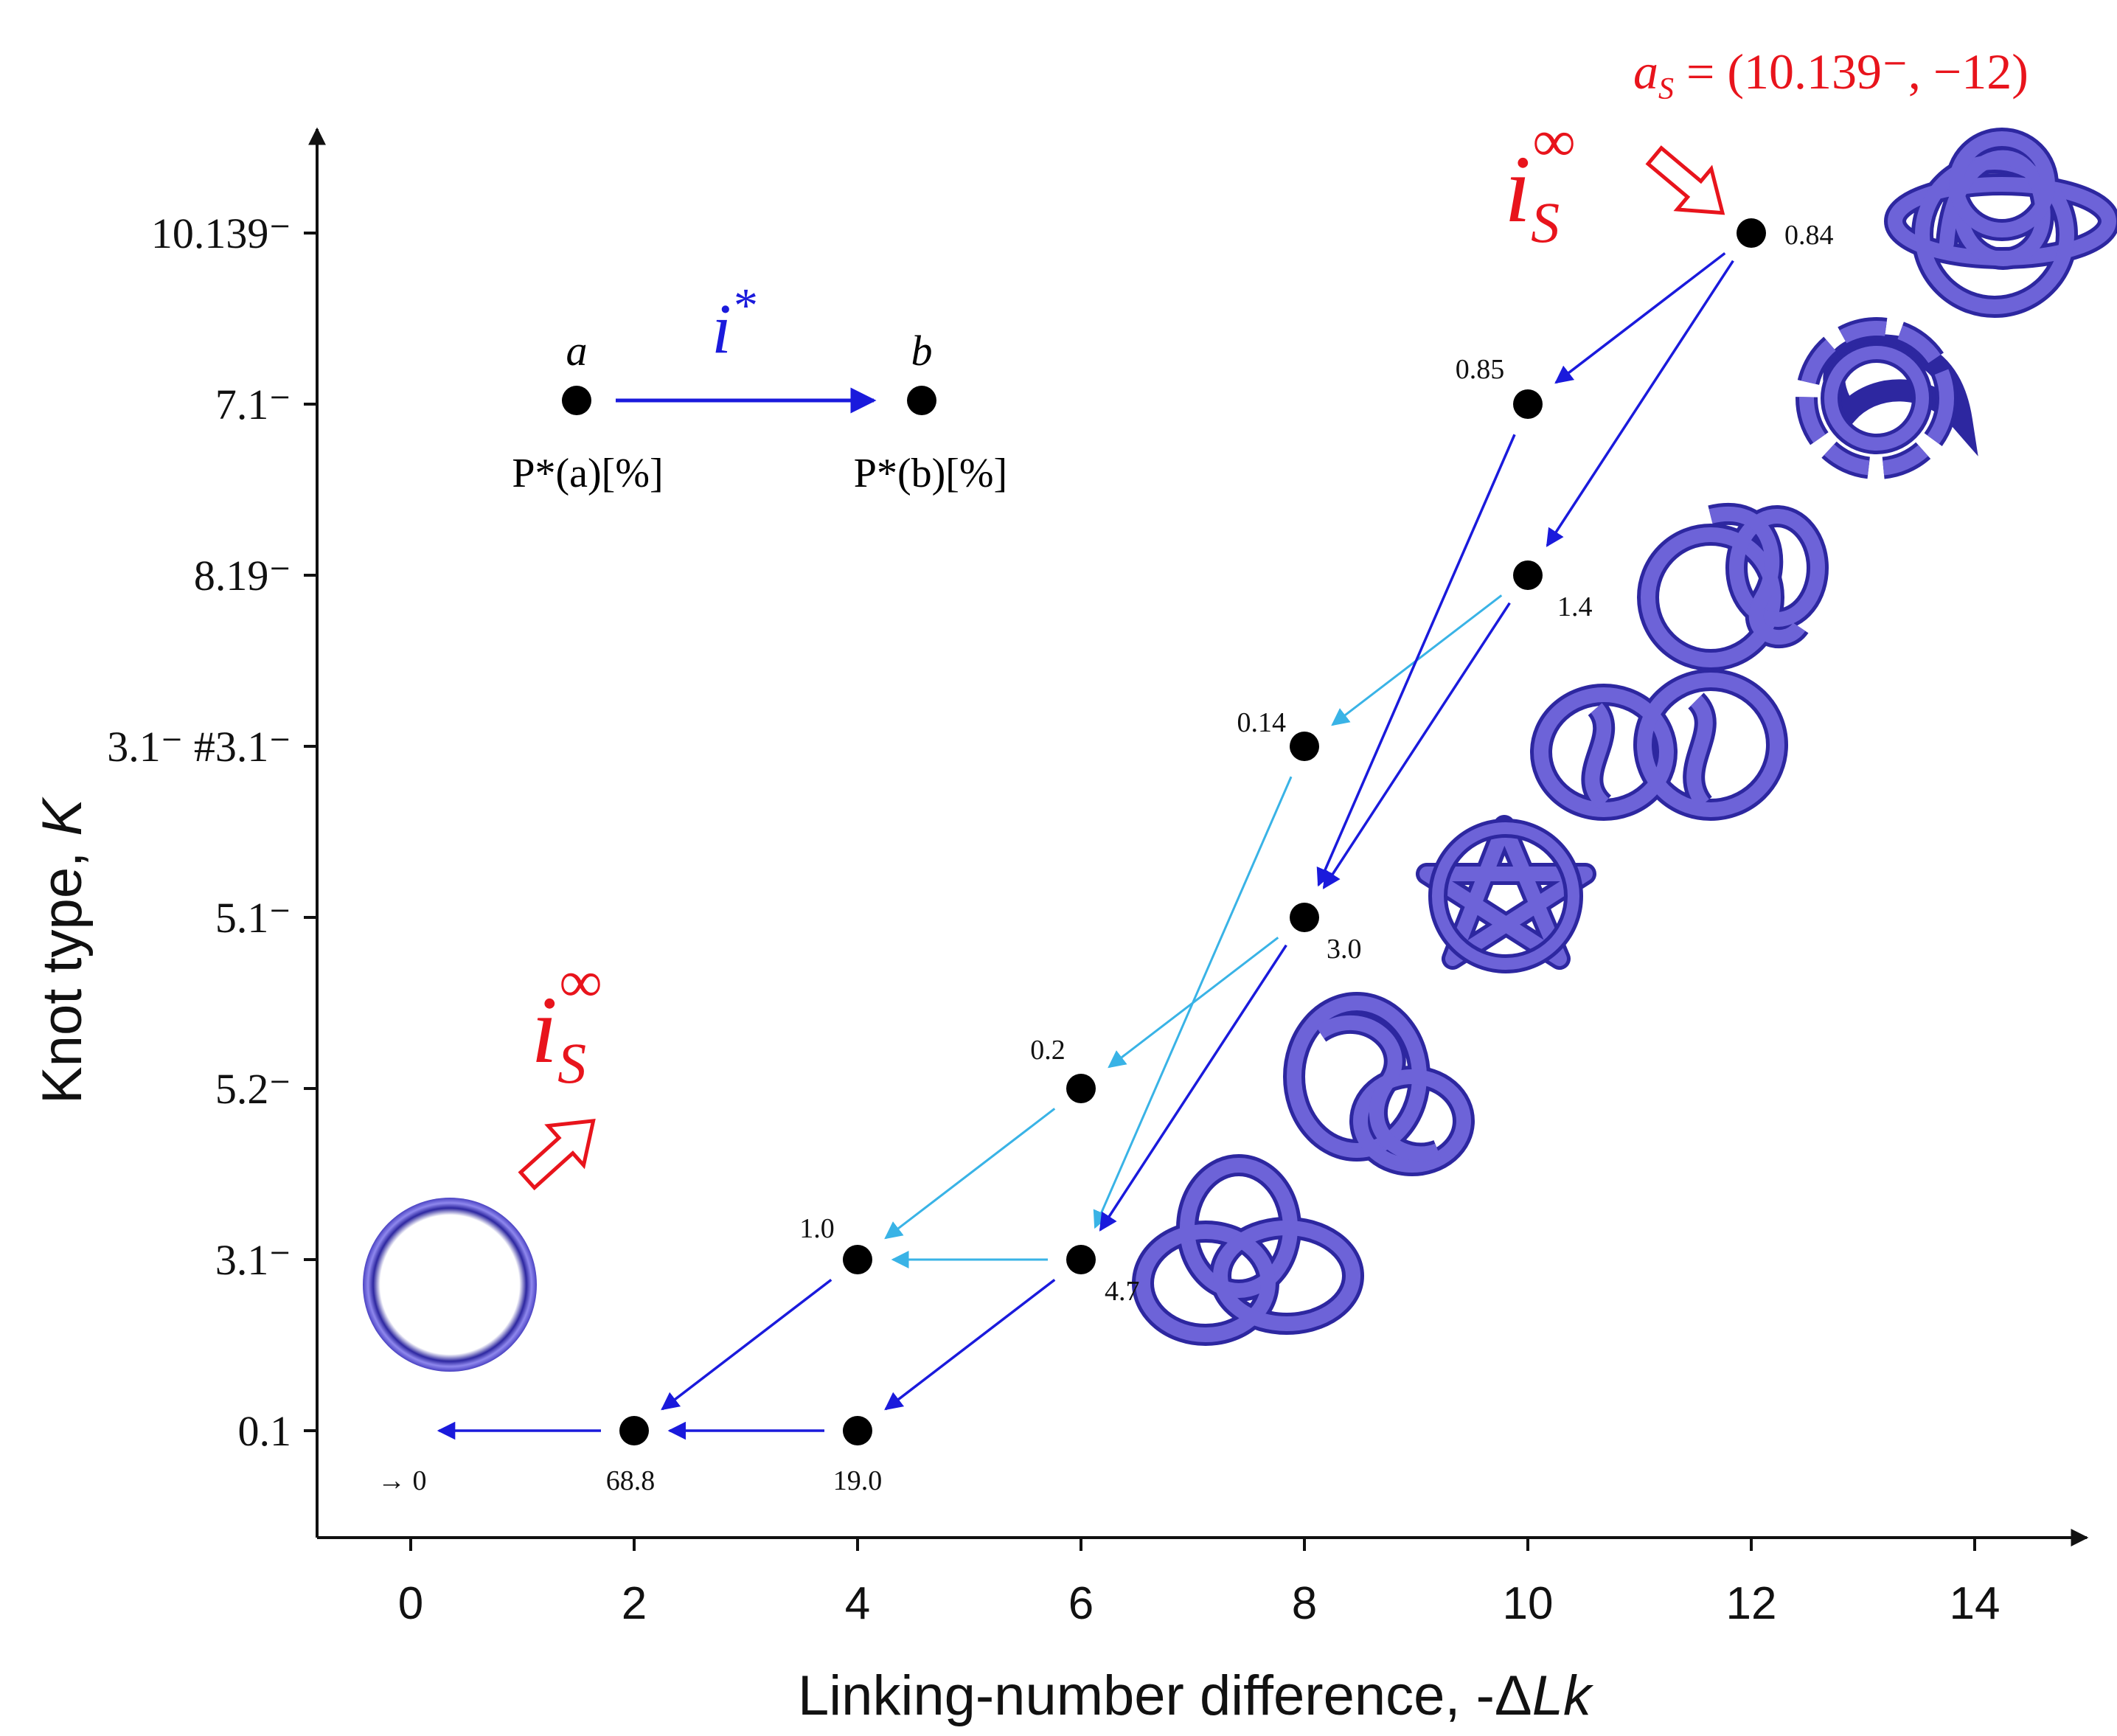 The width and height of the screenshot is (2117, 1736). I want to click on point-label-1.0: 1.0, so click(817, 1228).